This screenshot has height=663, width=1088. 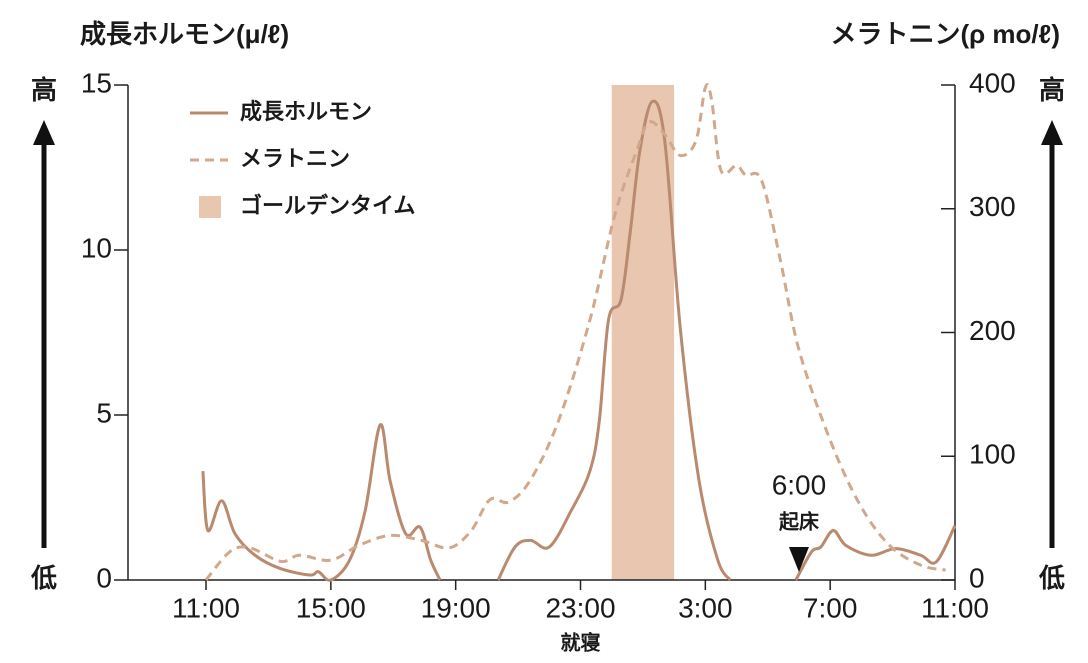 What do you see at coordinates (992, 330) in the screenshot?
I see `y2-tick-label: 200` at bounding box center [992, 330].